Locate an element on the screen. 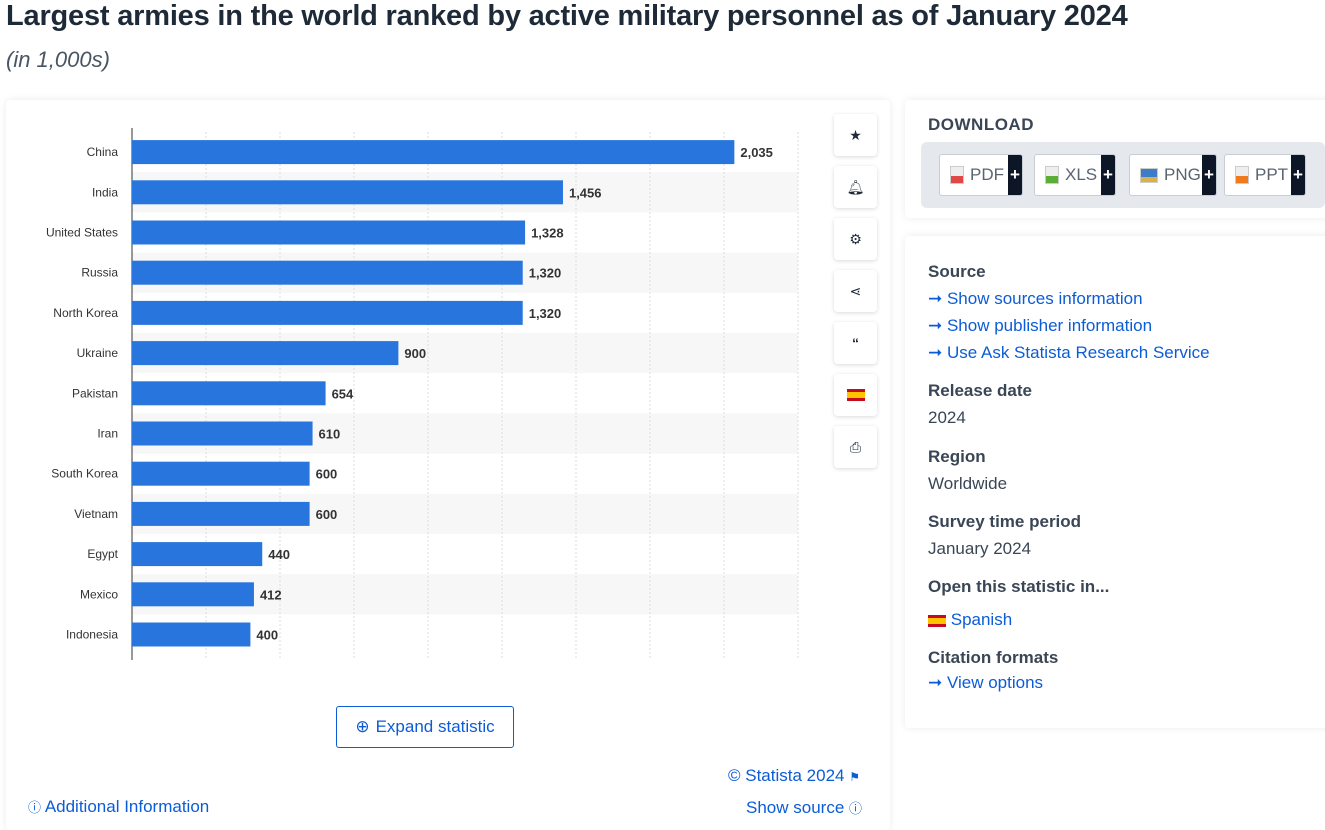  category-label: Iran is located at coordinates (107, 434).